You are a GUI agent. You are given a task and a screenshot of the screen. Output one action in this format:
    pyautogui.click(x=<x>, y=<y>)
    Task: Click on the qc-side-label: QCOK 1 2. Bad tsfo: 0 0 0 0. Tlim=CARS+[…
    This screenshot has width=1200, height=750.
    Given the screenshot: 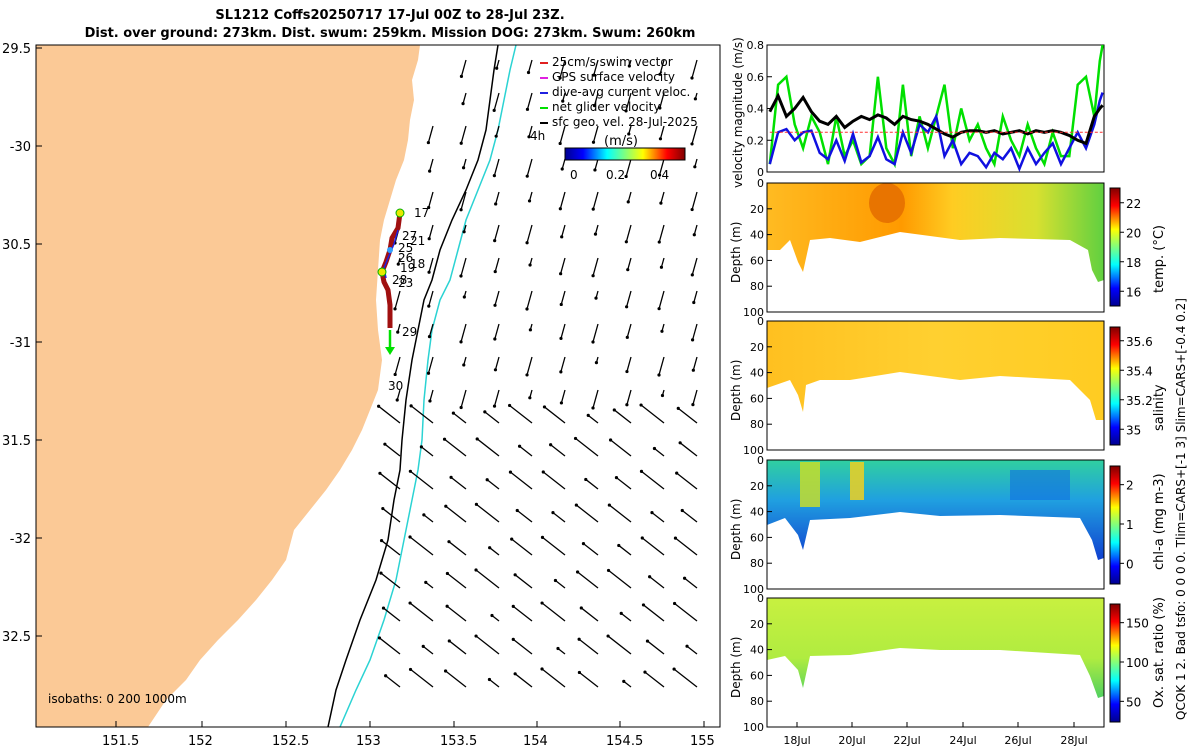 What is the action you would take?
    pyautogui.click(x=1181, y=509)
    